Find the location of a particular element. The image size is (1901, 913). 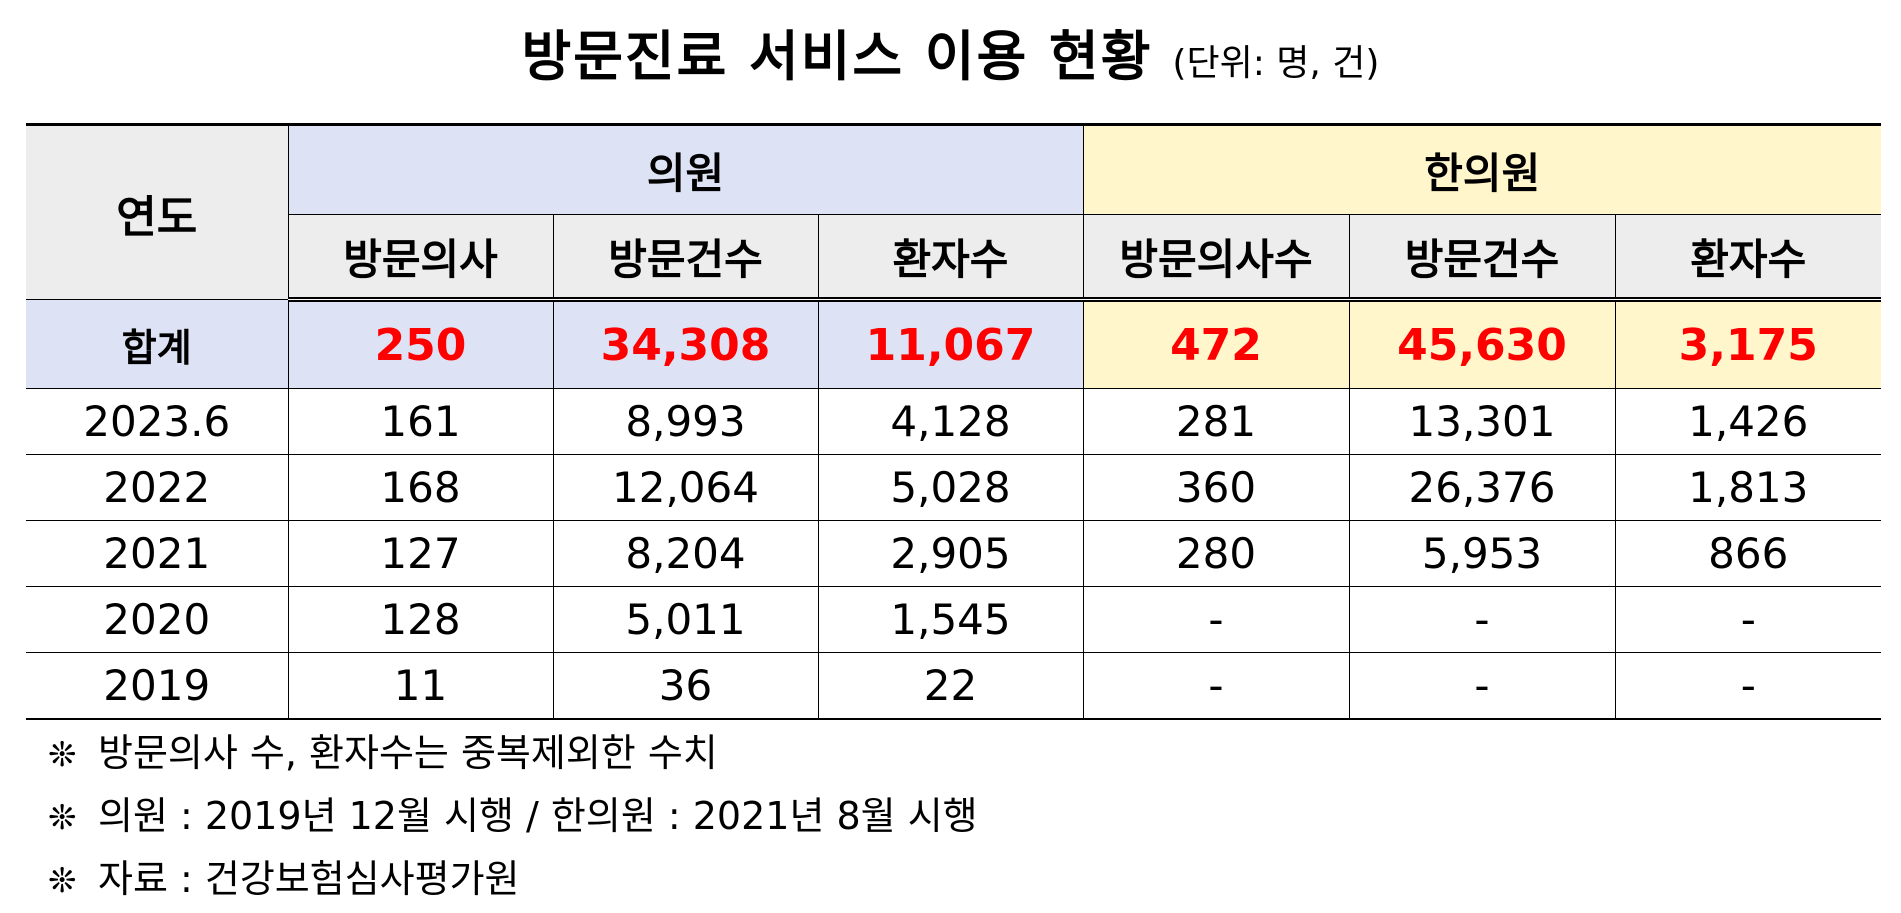

value-cell: 12,064 is located at coordinates (685, 487).